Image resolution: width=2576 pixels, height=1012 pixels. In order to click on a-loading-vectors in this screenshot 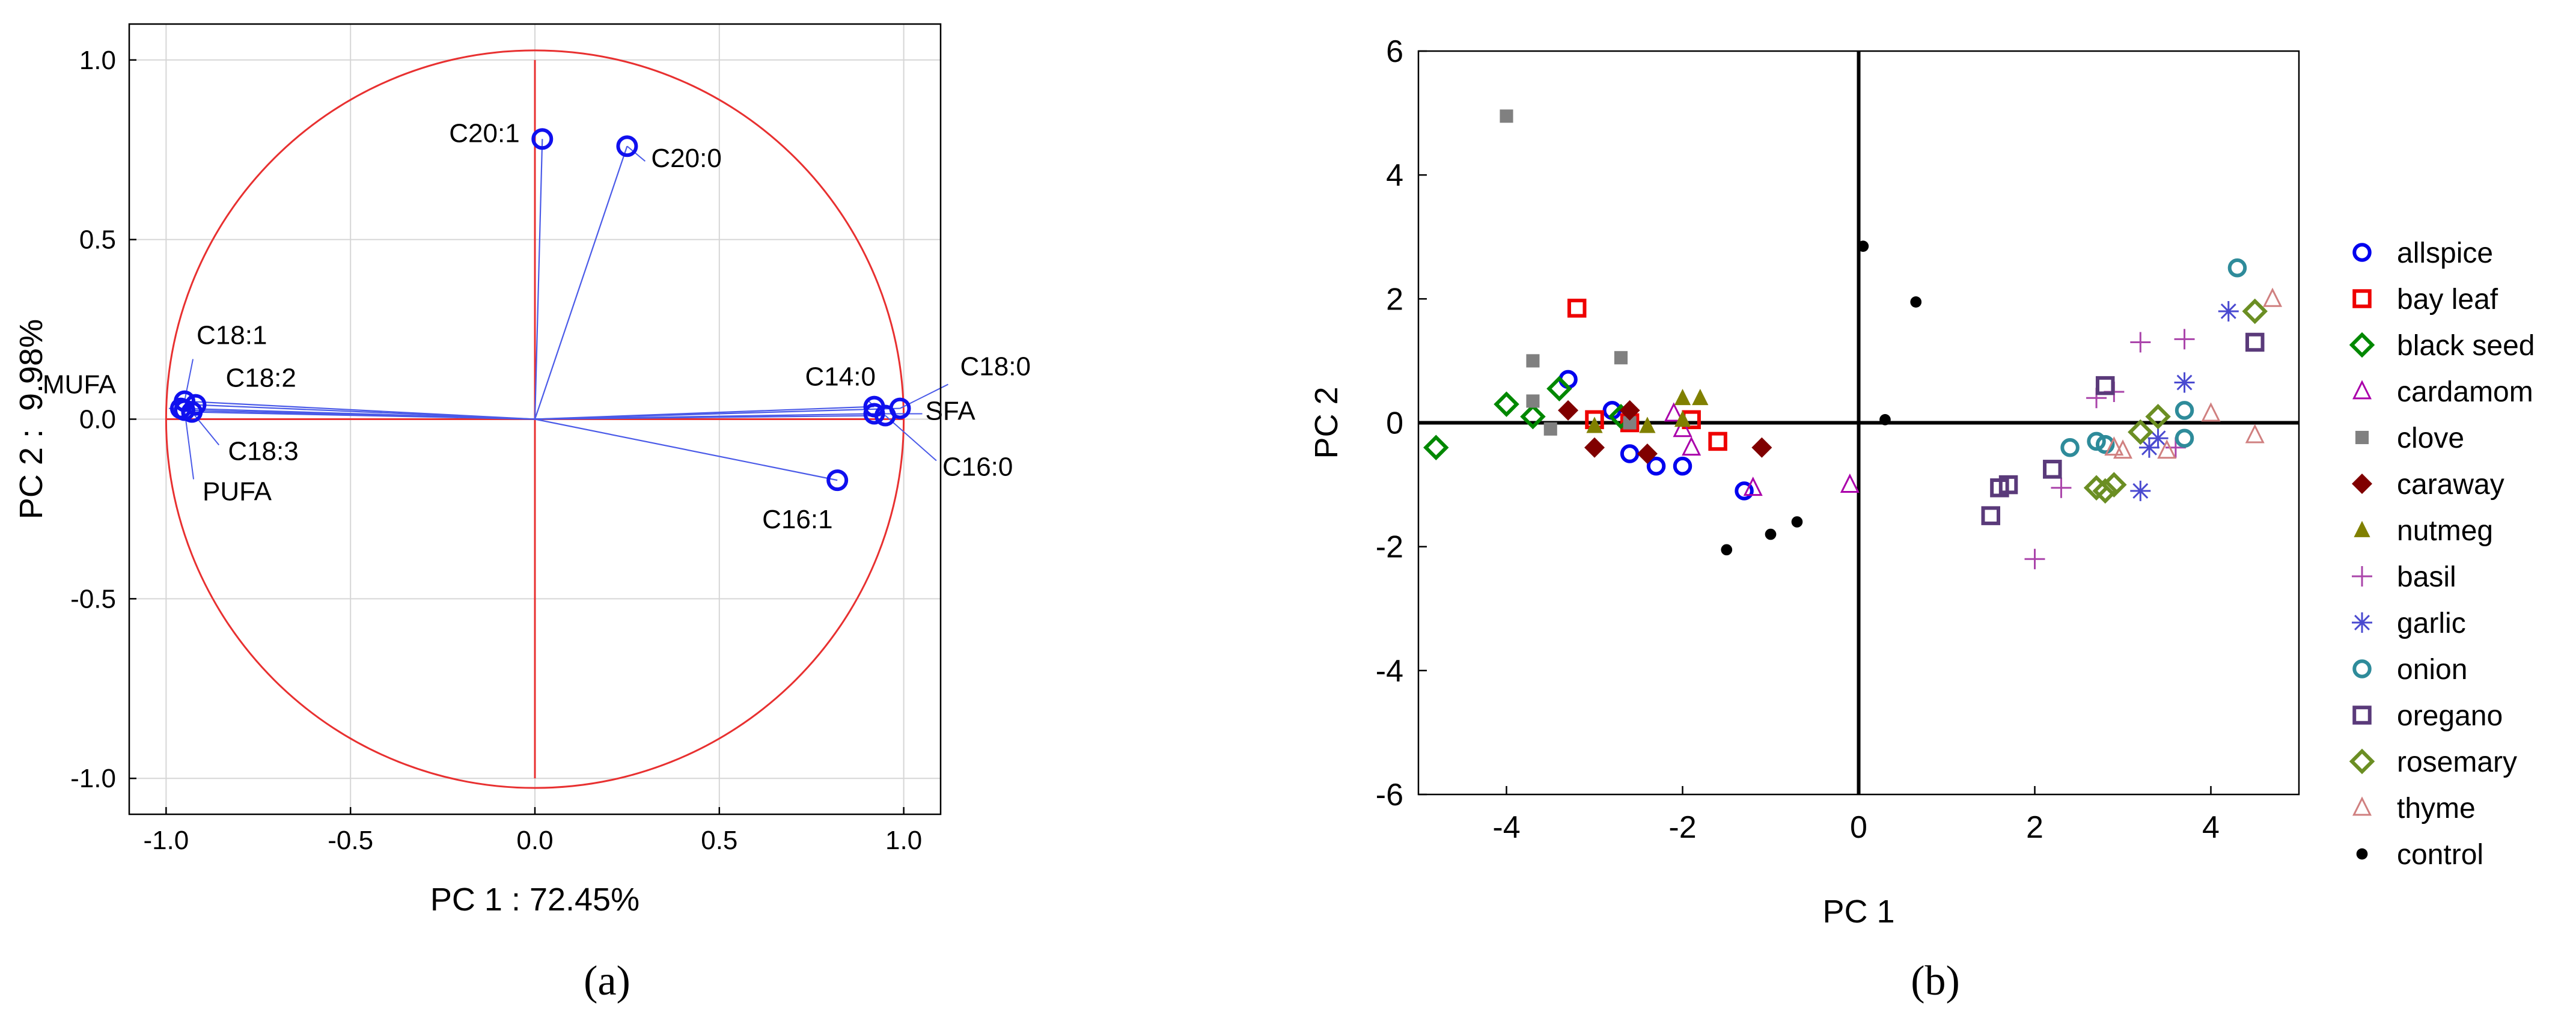, I will do `click(540, 310)`.